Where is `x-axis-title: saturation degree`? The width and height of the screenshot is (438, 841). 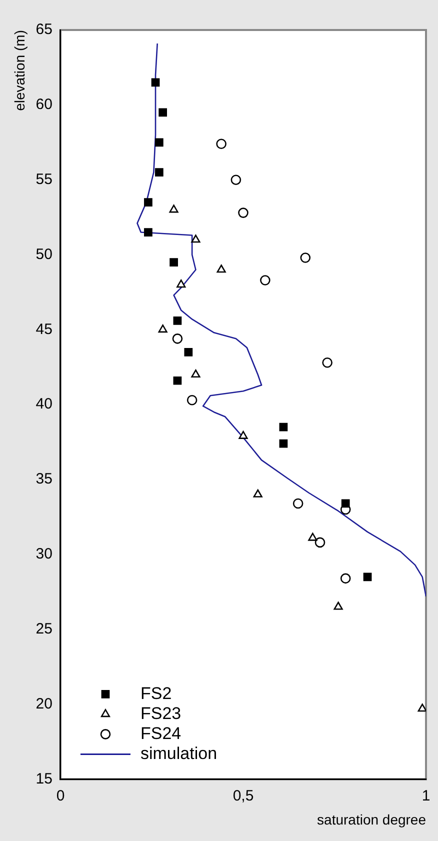 x-axis-title: saturation degree is located at coordinates (371, 819).